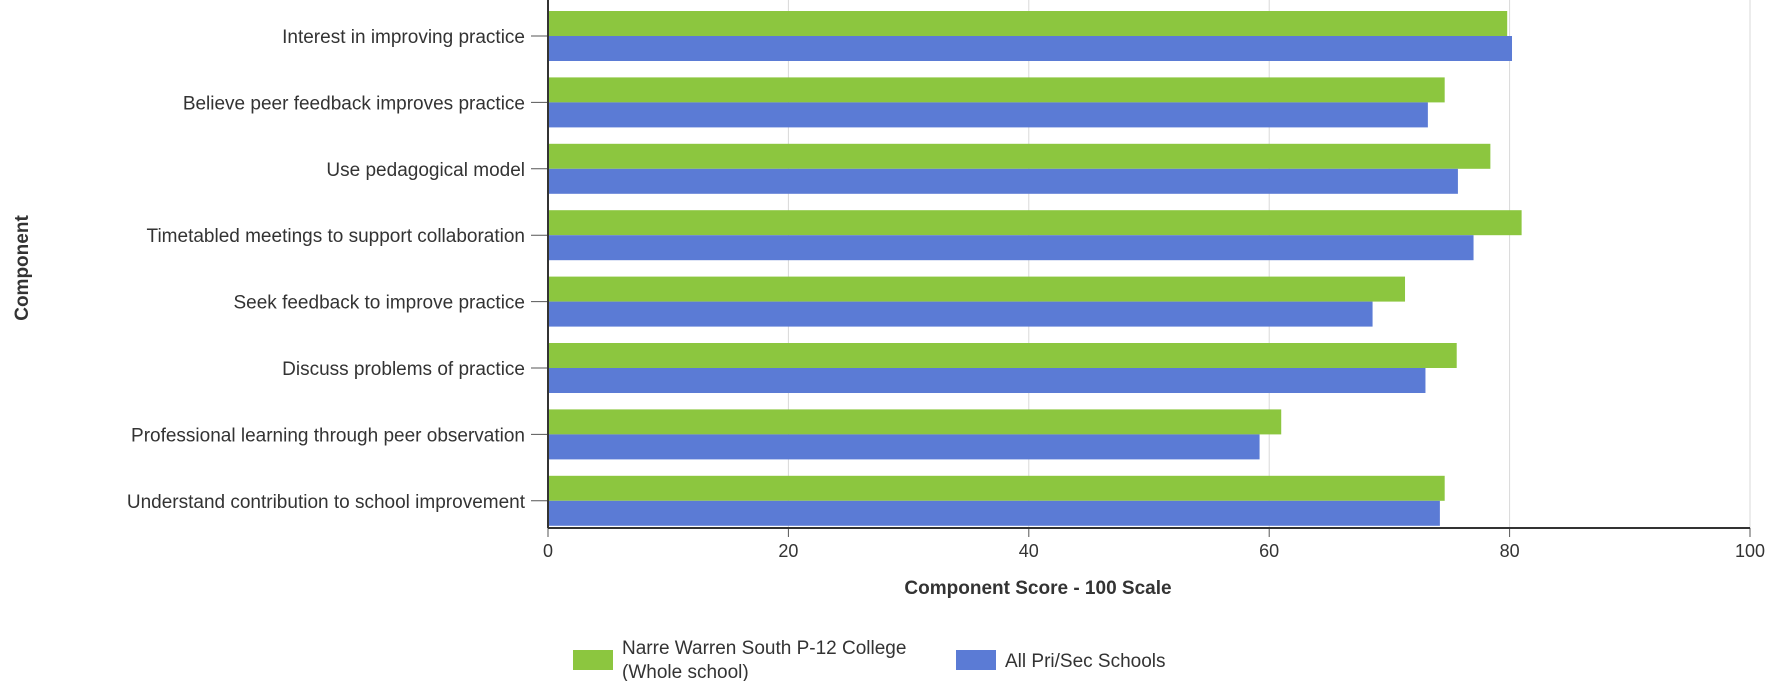  I want to click on category-label: Believe peer feedback improves practice, so click(354, 103).